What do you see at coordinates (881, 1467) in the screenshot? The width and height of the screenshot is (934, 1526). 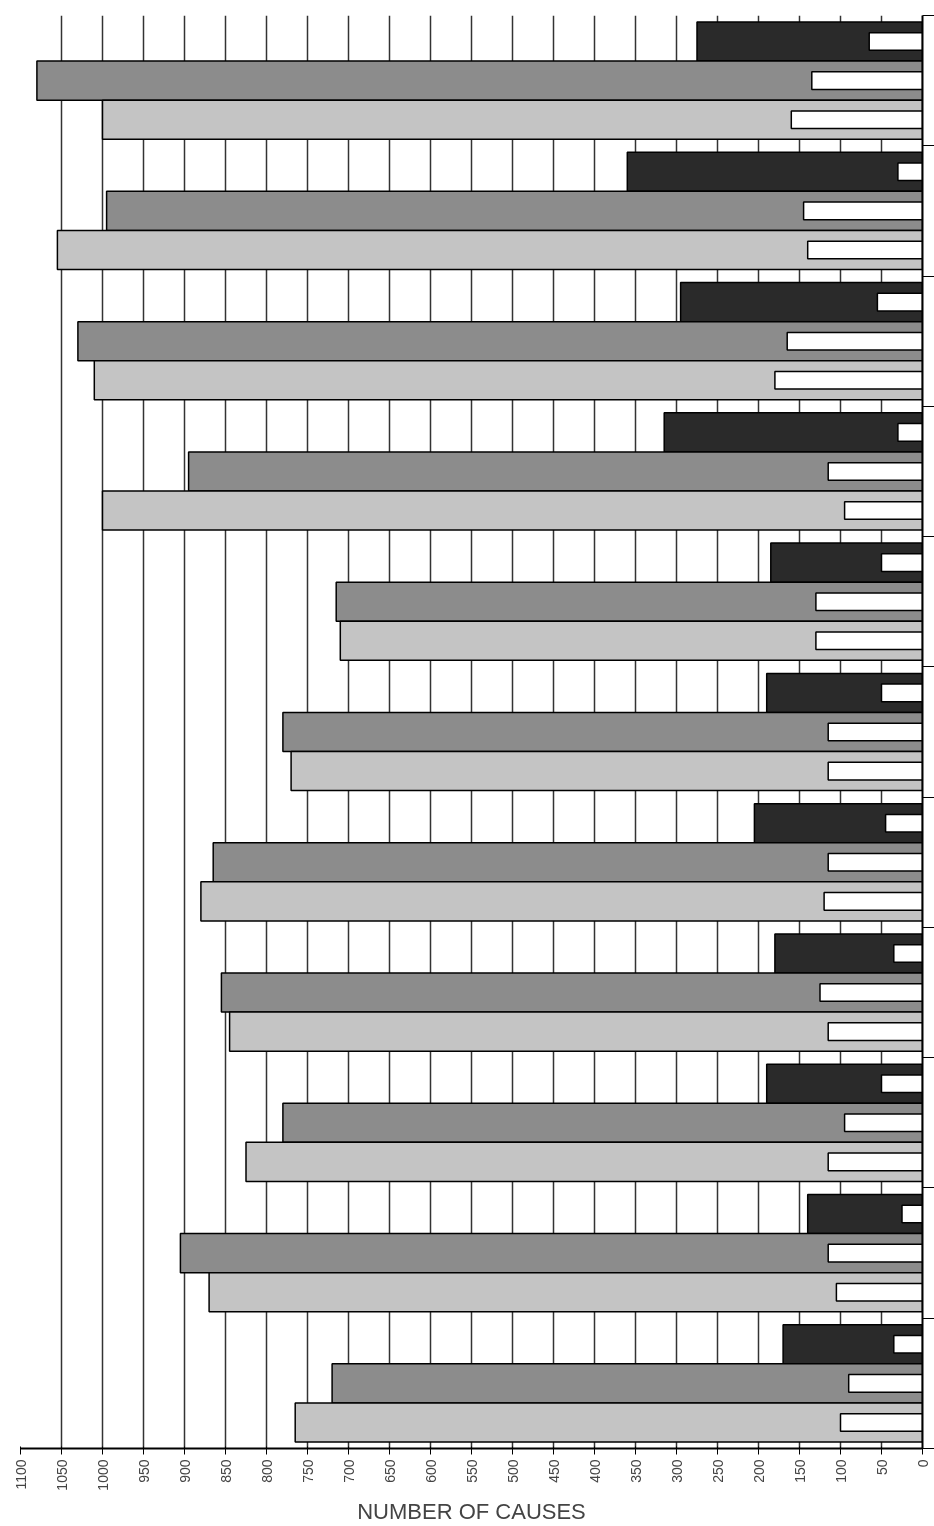 I see `x-tick-label: 50` at bounding box center [881, 1467].